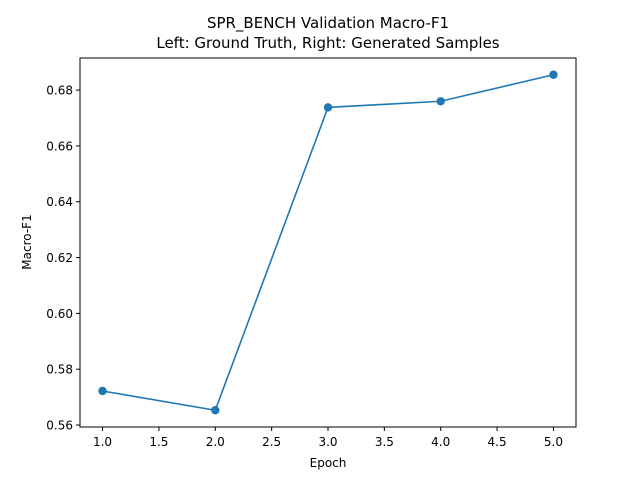  What do you see at coordinates (158, 442) in the screenshot?
I see `x-tick-label: 1.5` at bounding box center [158, 442].